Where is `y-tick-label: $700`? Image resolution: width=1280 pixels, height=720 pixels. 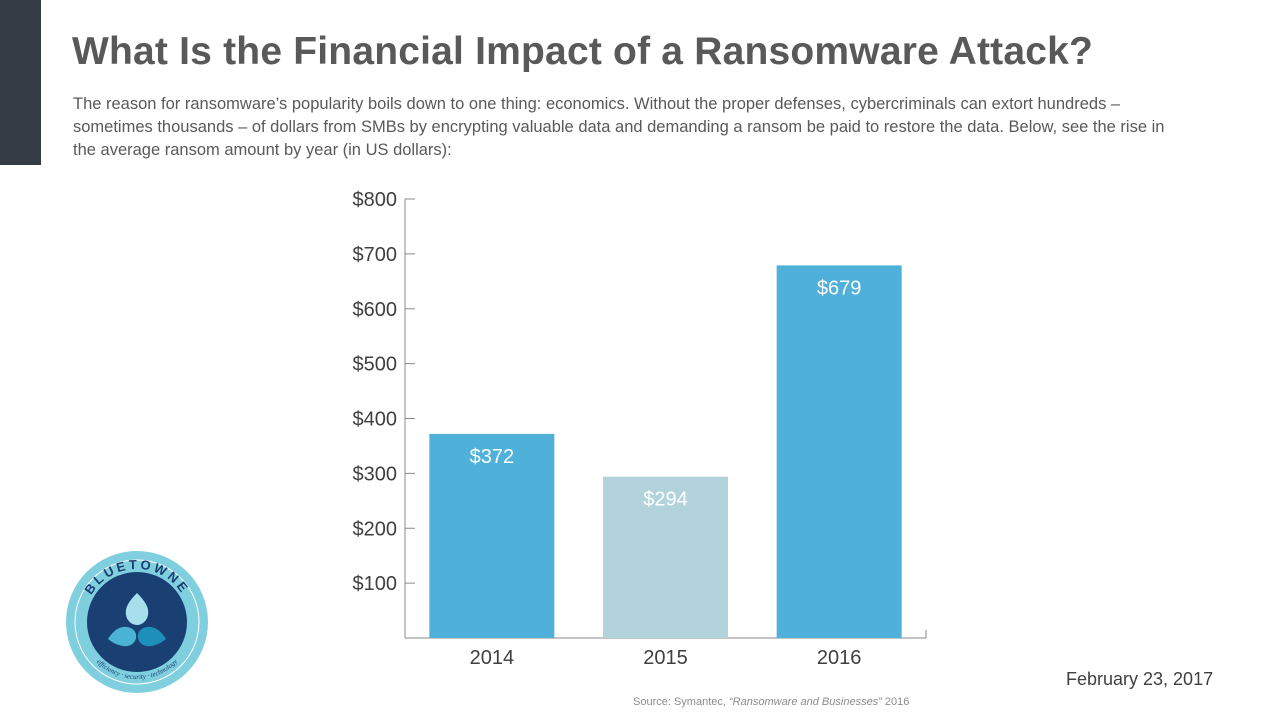 y-tick-label: $700 is located at coordinates (375, 255).